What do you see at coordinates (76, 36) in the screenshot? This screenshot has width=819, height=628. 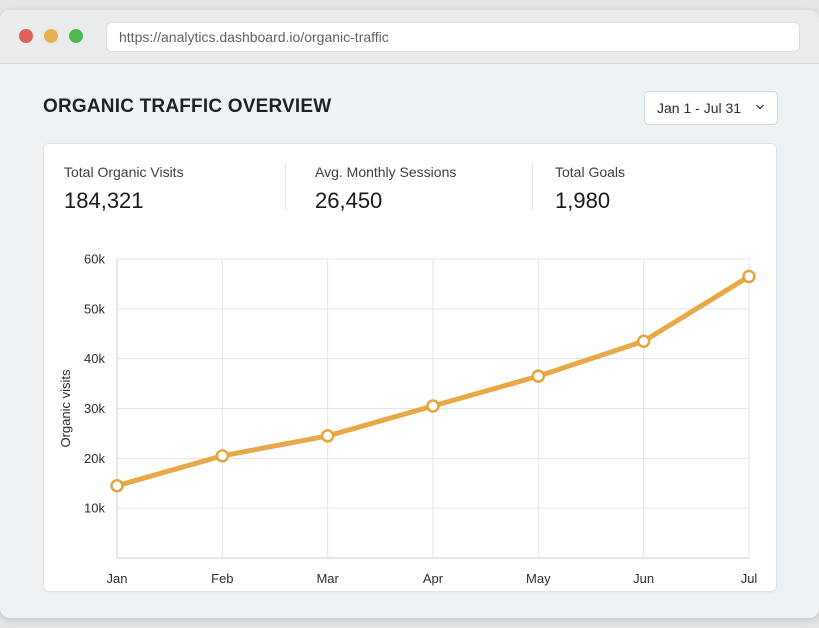 I see `maximize-window-button` at bounding box center [76, 36].